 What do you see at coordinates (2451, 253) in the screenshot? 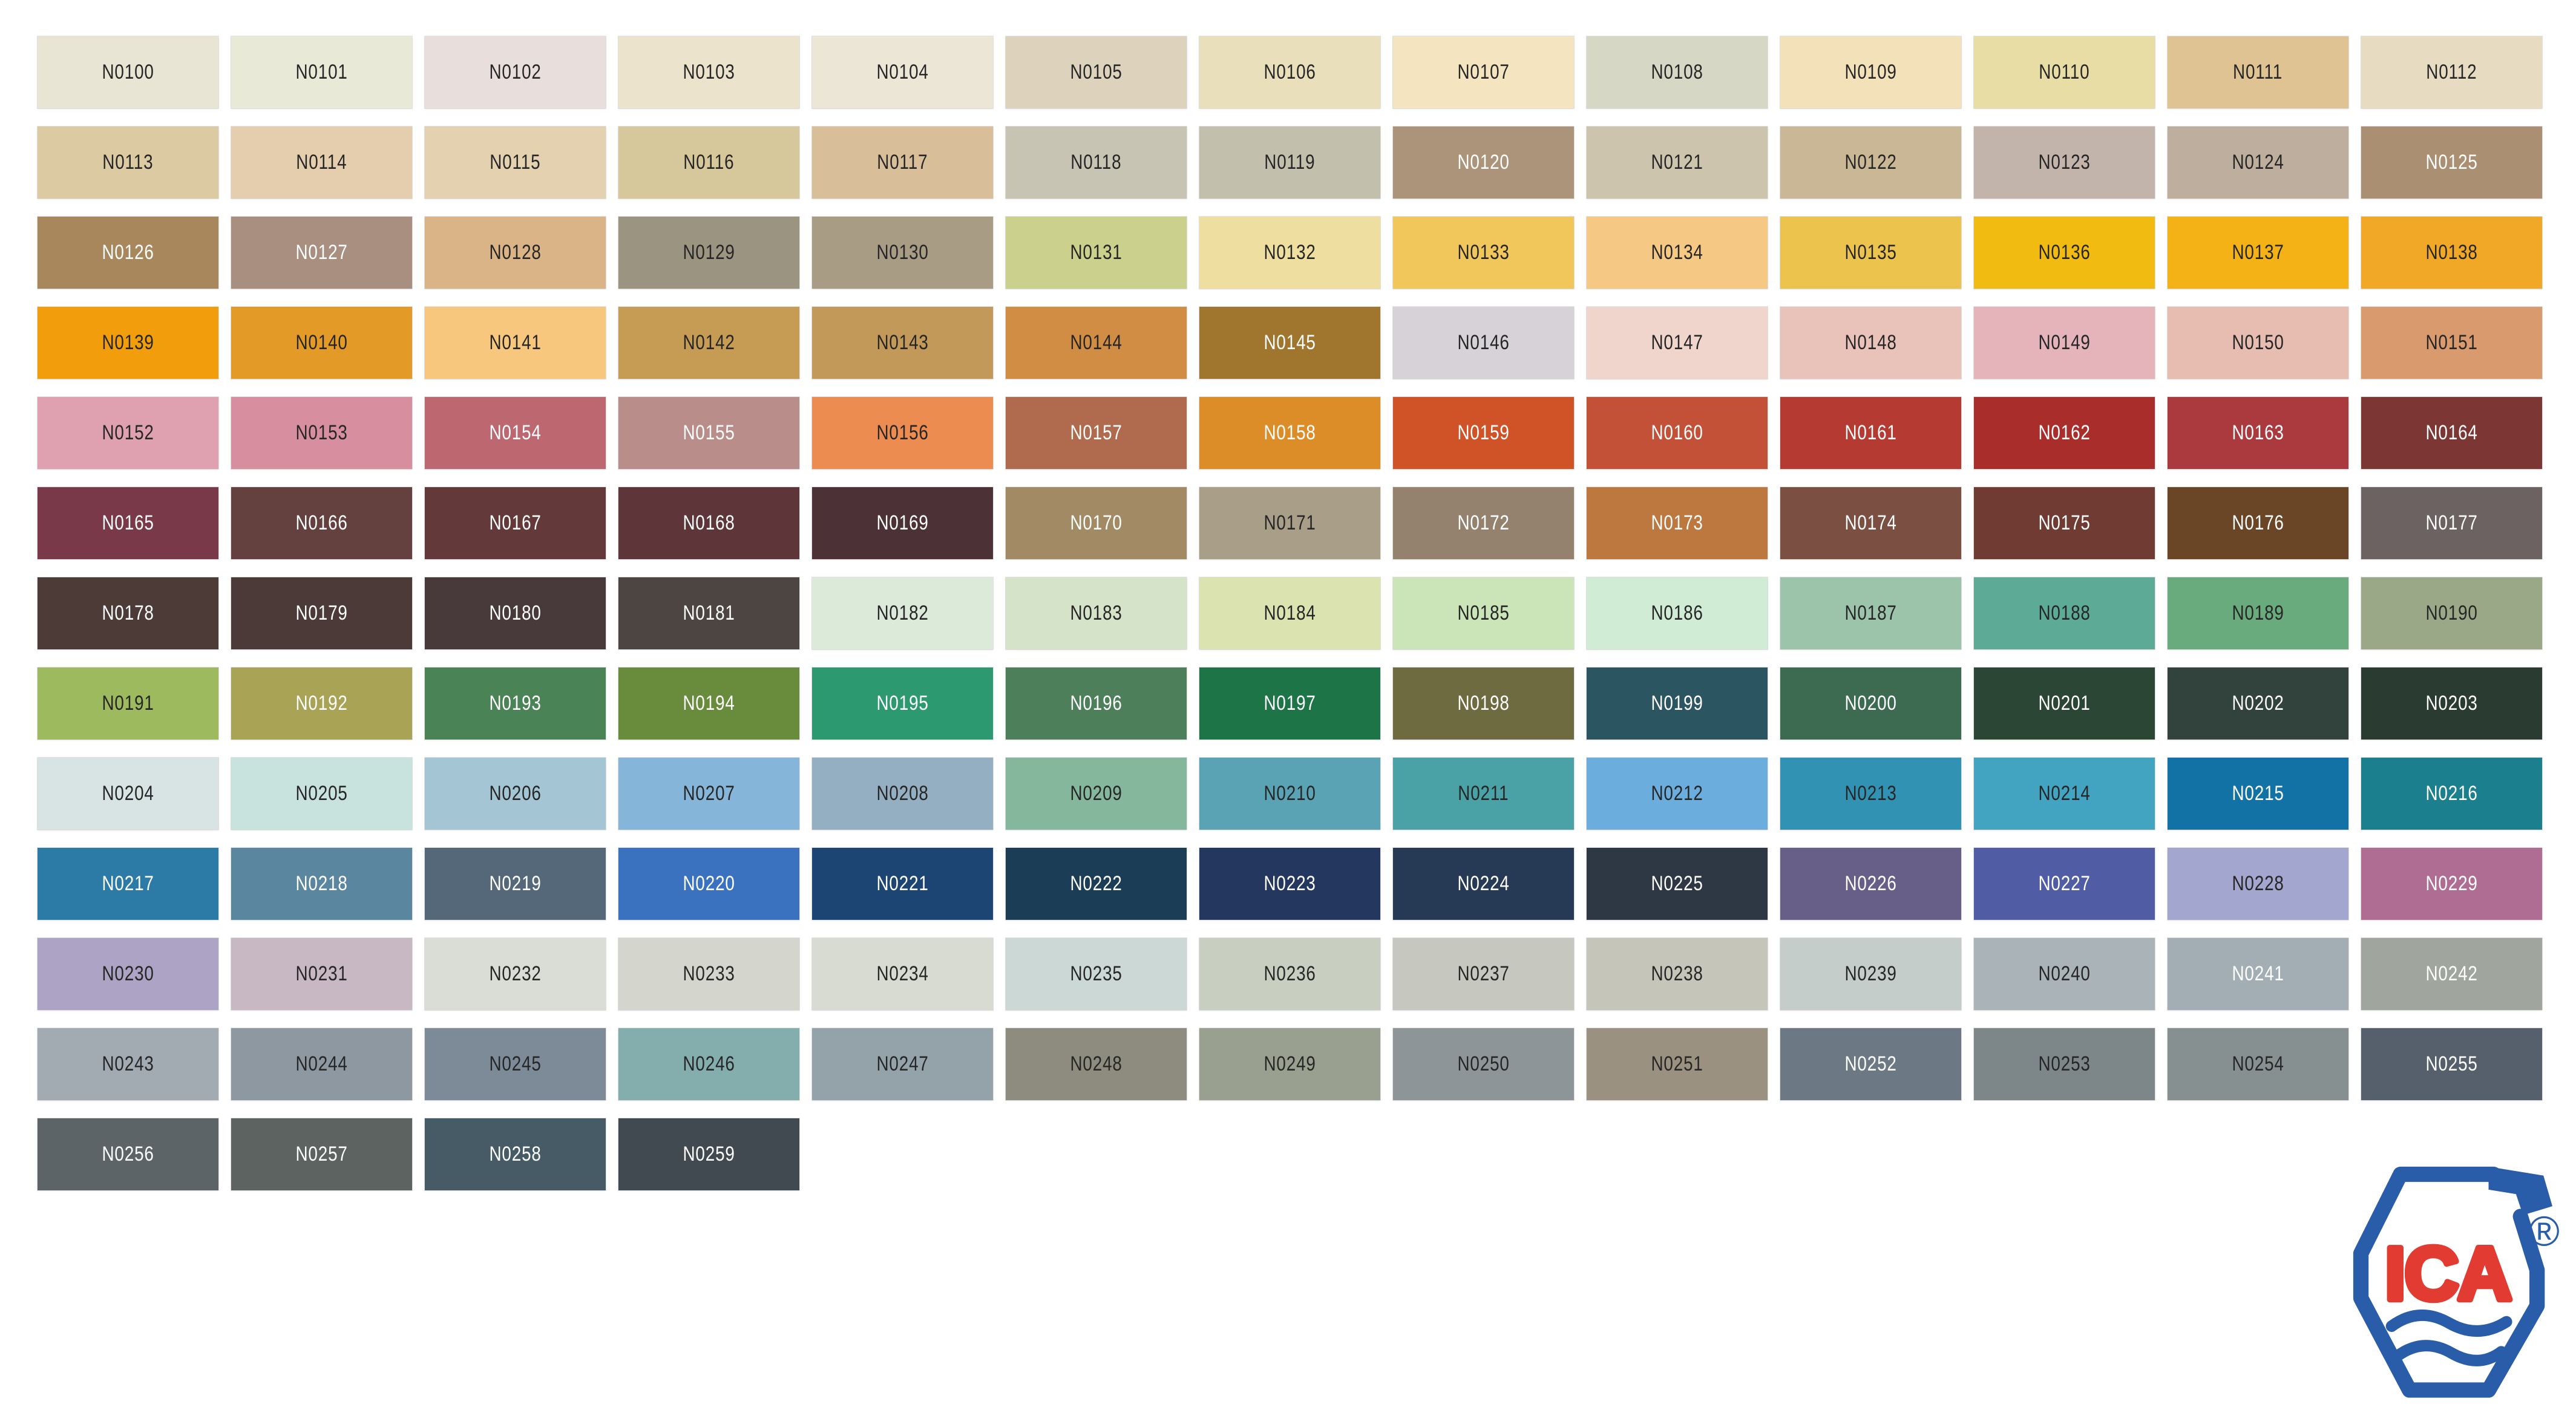
I see `swatch-n0138: N0138` at bounding box center [2451, 253].